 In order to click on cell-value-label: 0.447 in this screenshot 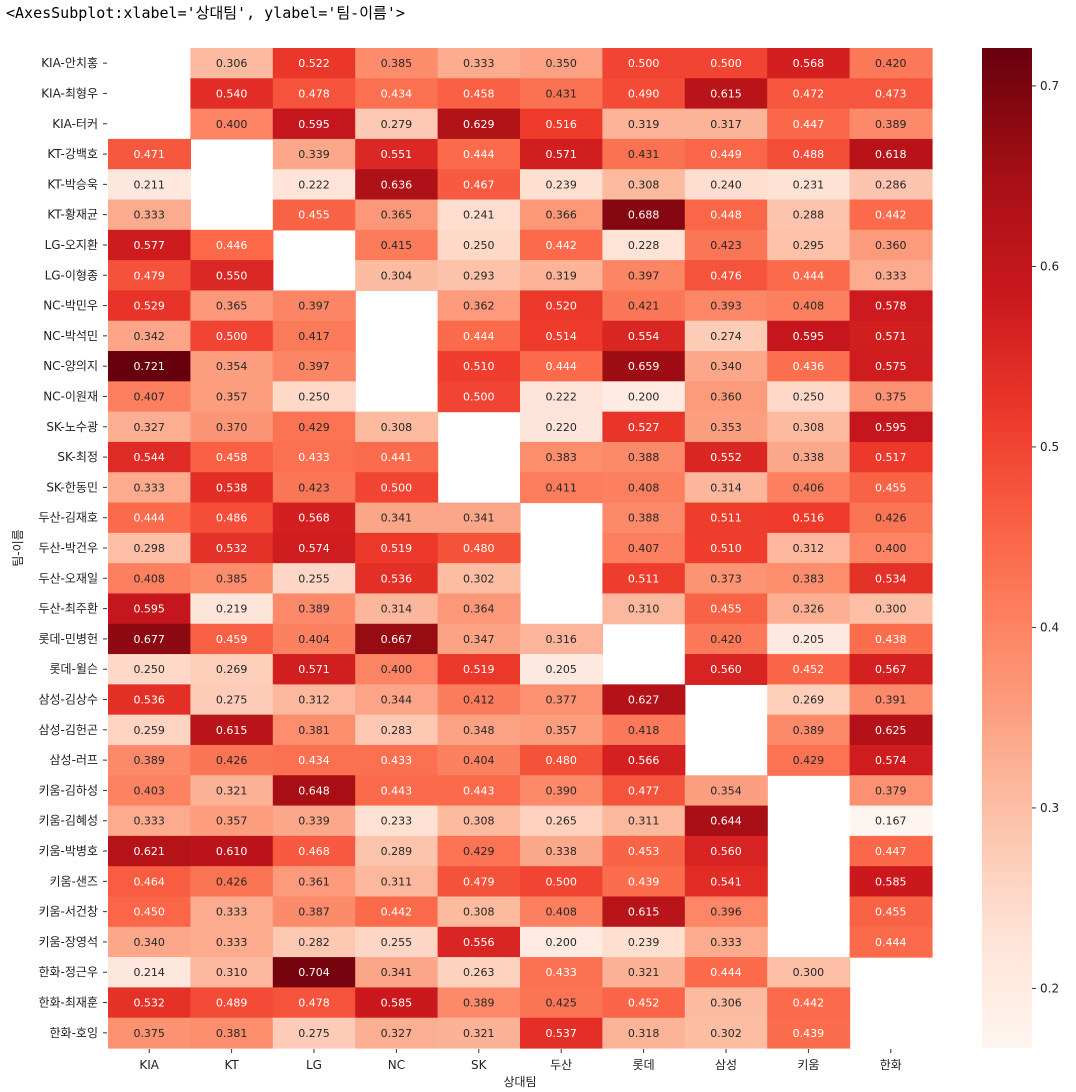, I will do `click(891, 851)`.